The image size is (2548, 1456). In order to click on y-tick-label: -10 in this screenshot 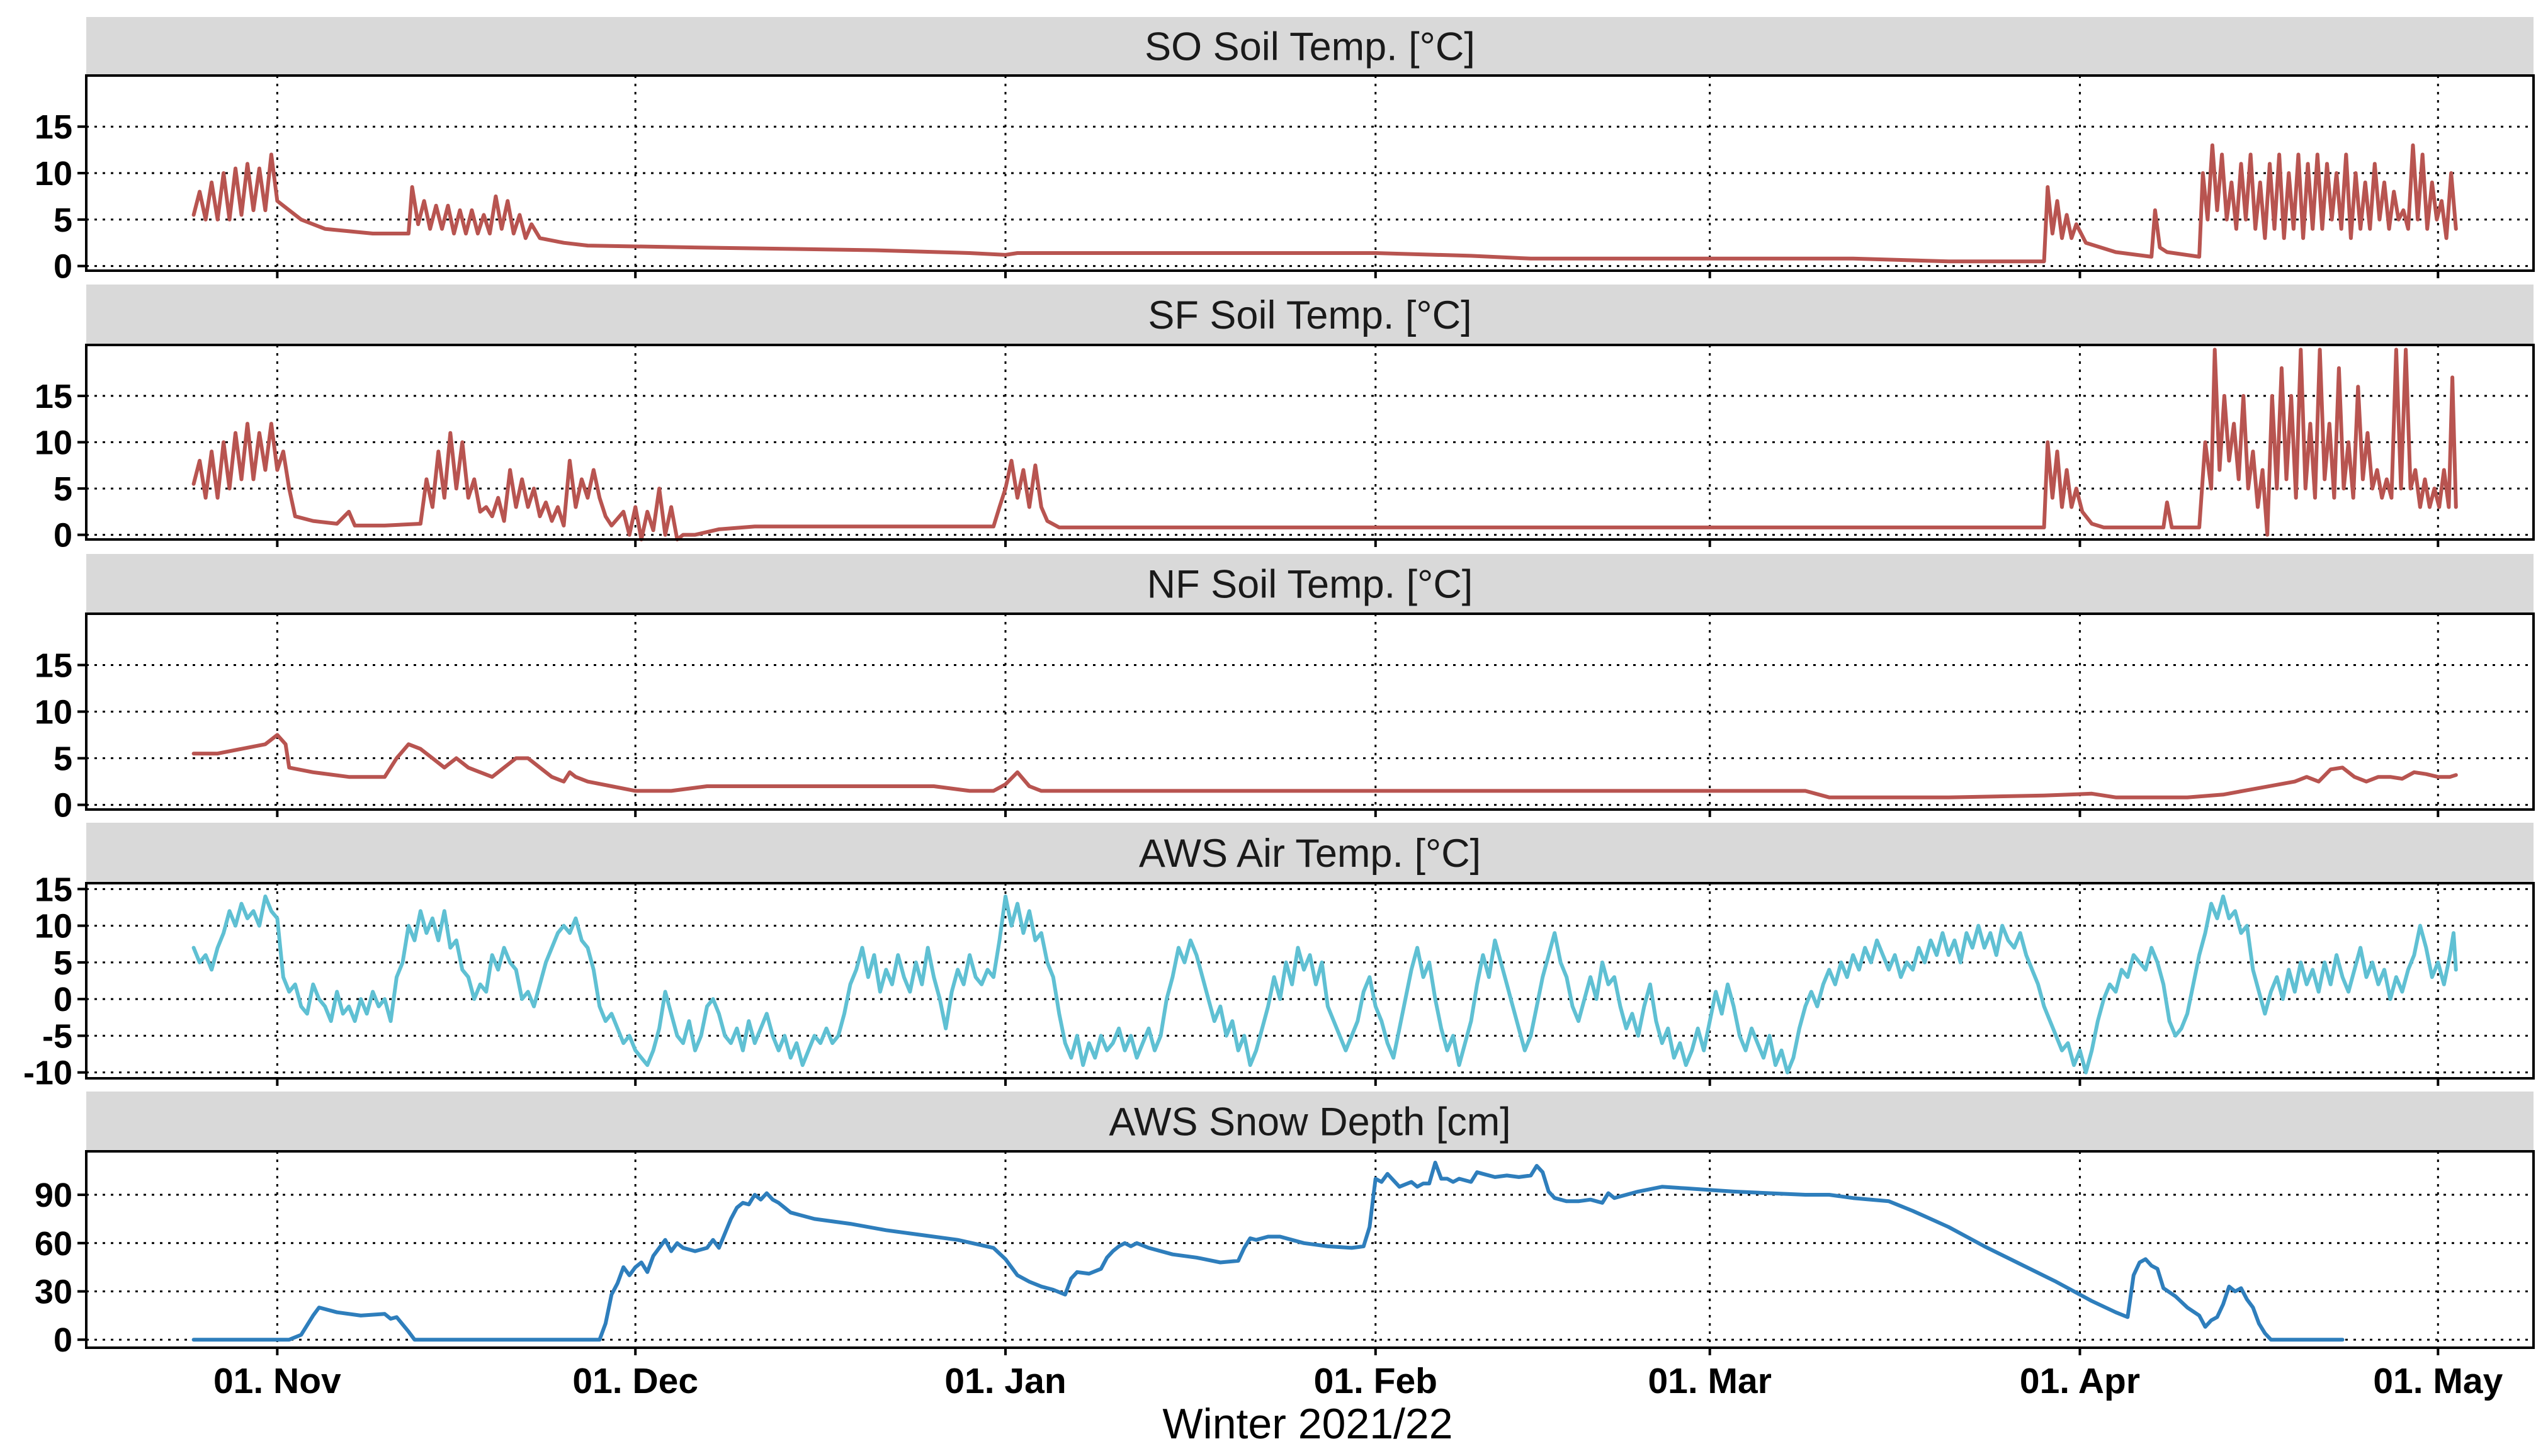, I will do `click(47, 1073)`.